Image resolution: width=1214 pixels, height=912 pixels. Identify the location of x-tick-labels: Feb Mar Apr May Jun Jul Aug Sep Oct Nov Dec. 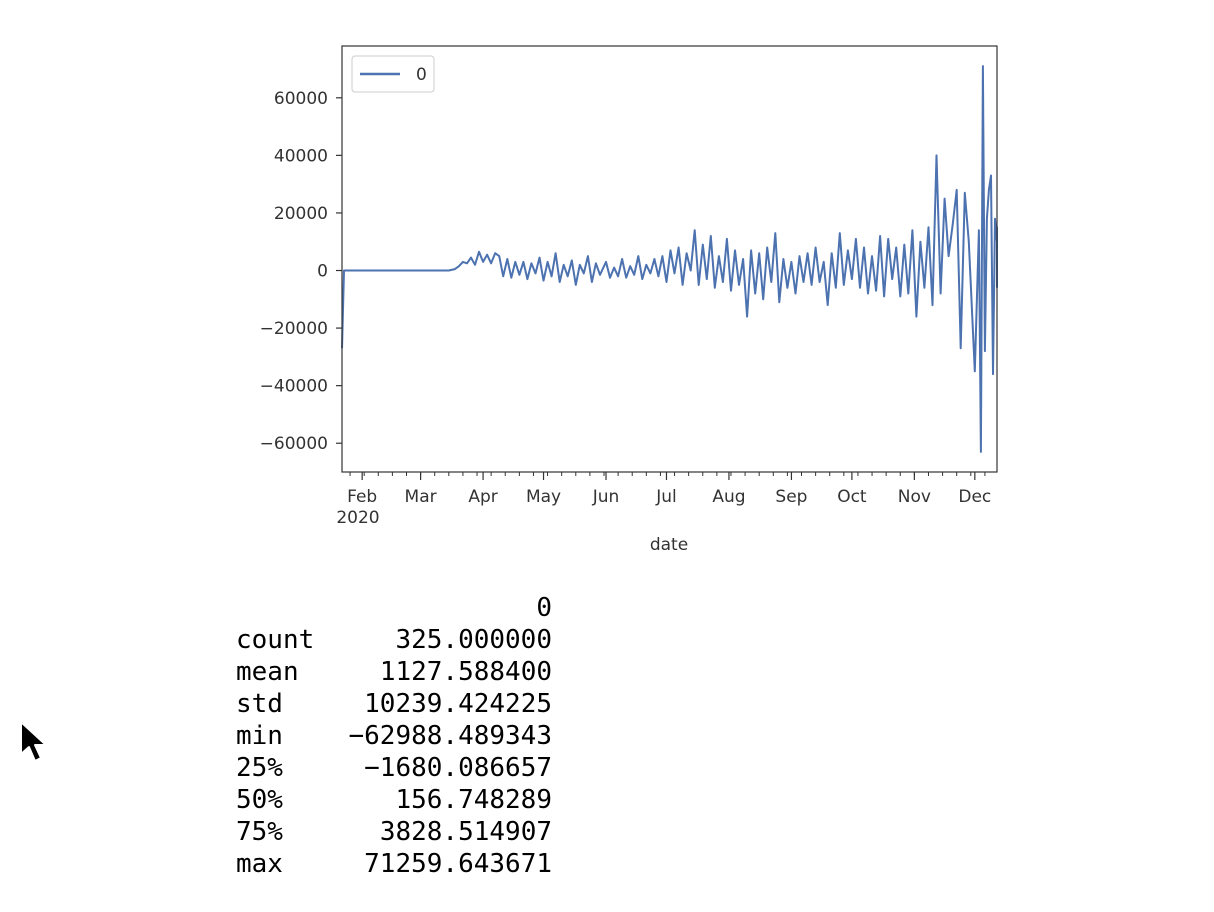
(669, 497).